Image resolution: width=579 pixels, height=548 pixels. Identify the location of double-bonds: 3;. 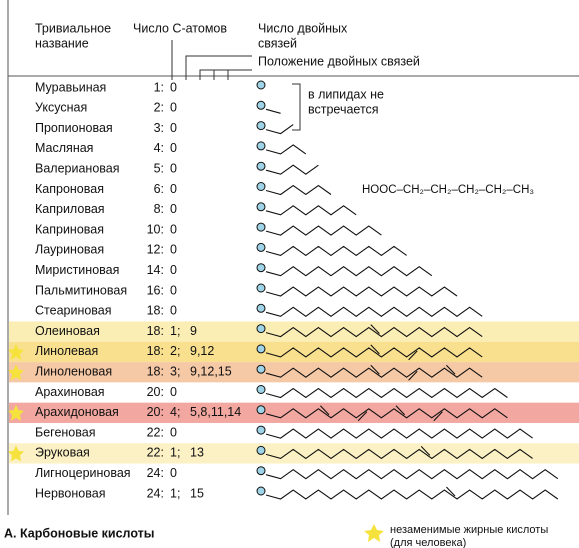
(175, 371).